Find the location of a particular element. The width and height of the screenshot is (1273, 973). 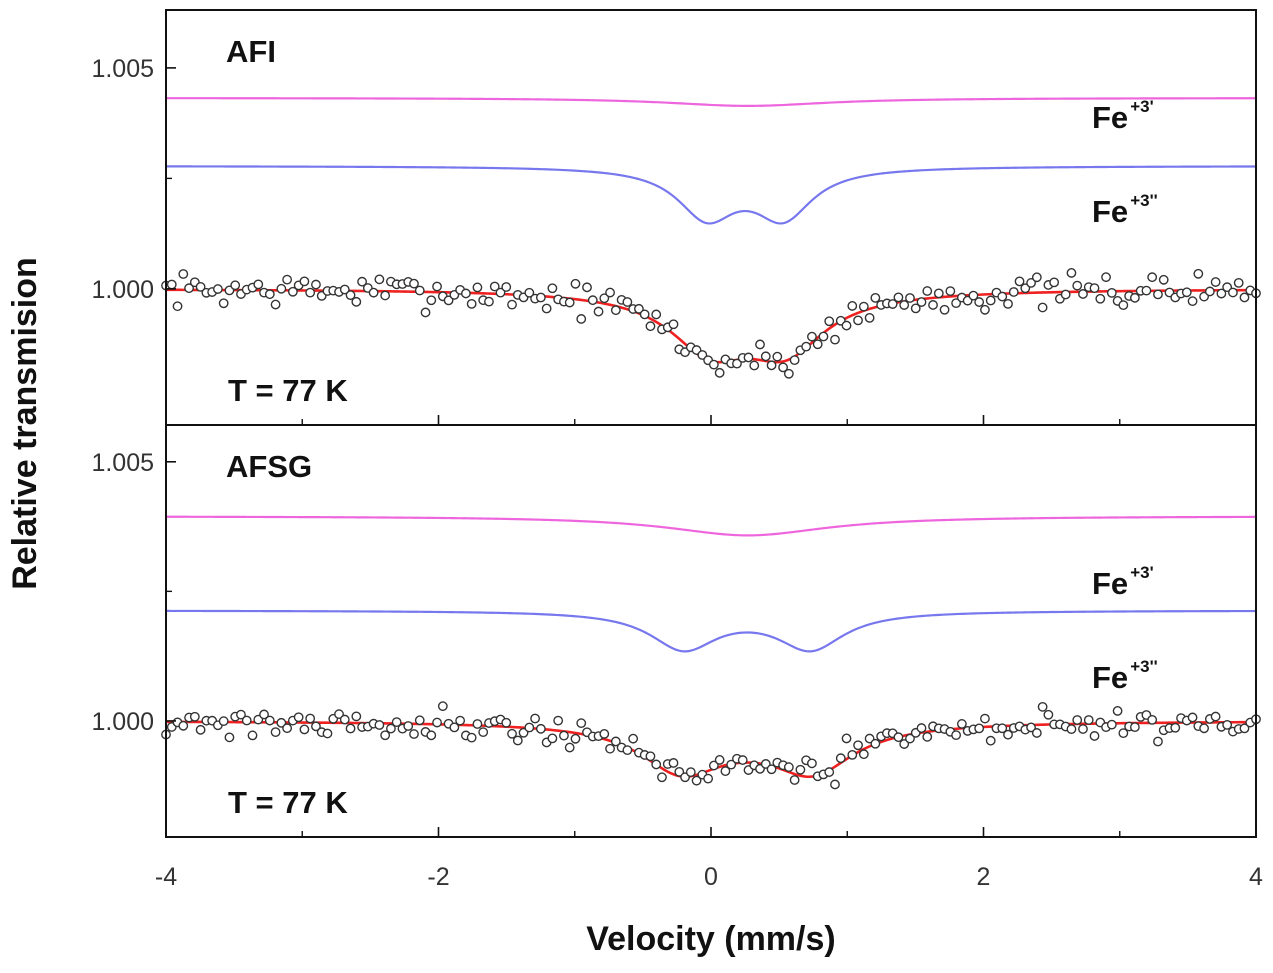

x-axis-title: Velocity (mm/s) is located at coordinates (710, 939).